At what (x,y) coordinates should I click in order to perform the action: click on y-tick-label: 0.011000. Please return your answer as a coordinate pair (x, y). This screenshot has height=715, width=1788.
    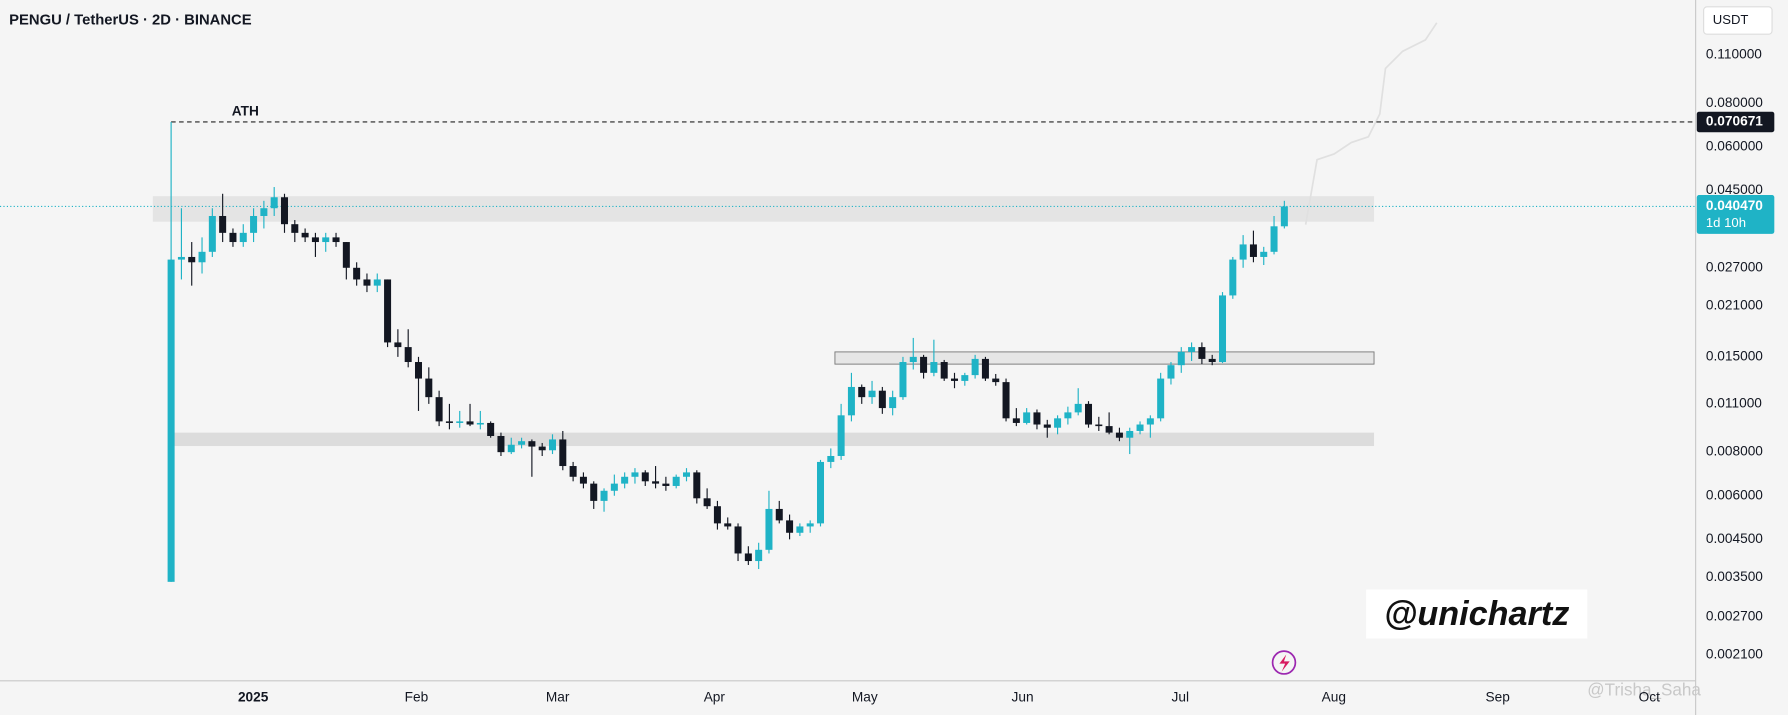
    Looking at the image, I should click on (1734, 402).